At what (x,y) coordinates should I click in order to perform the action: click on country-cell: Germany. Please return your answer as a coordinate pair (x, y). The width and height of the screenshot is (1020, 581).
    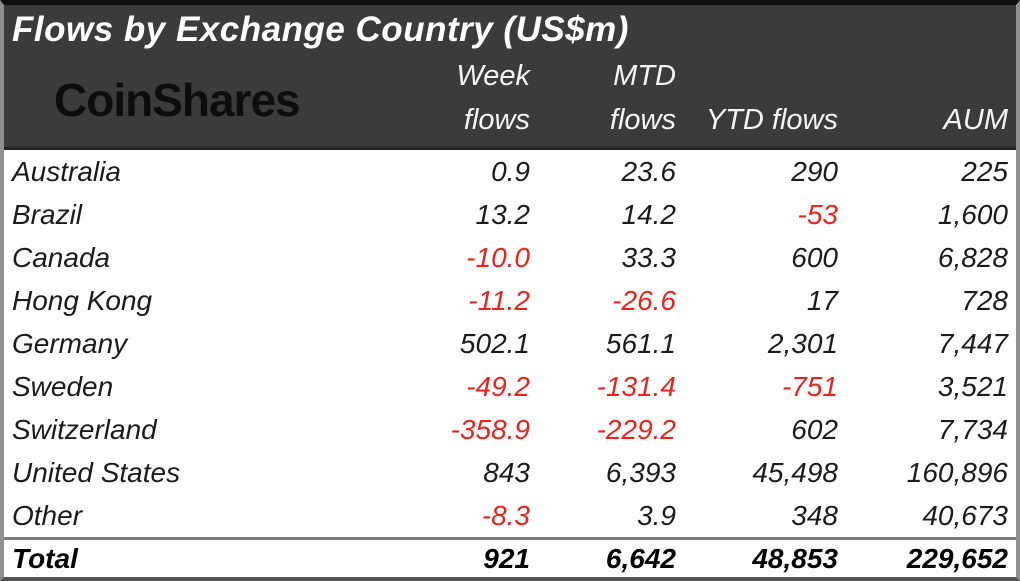
    Looking at the image, I should click on (70, 343).